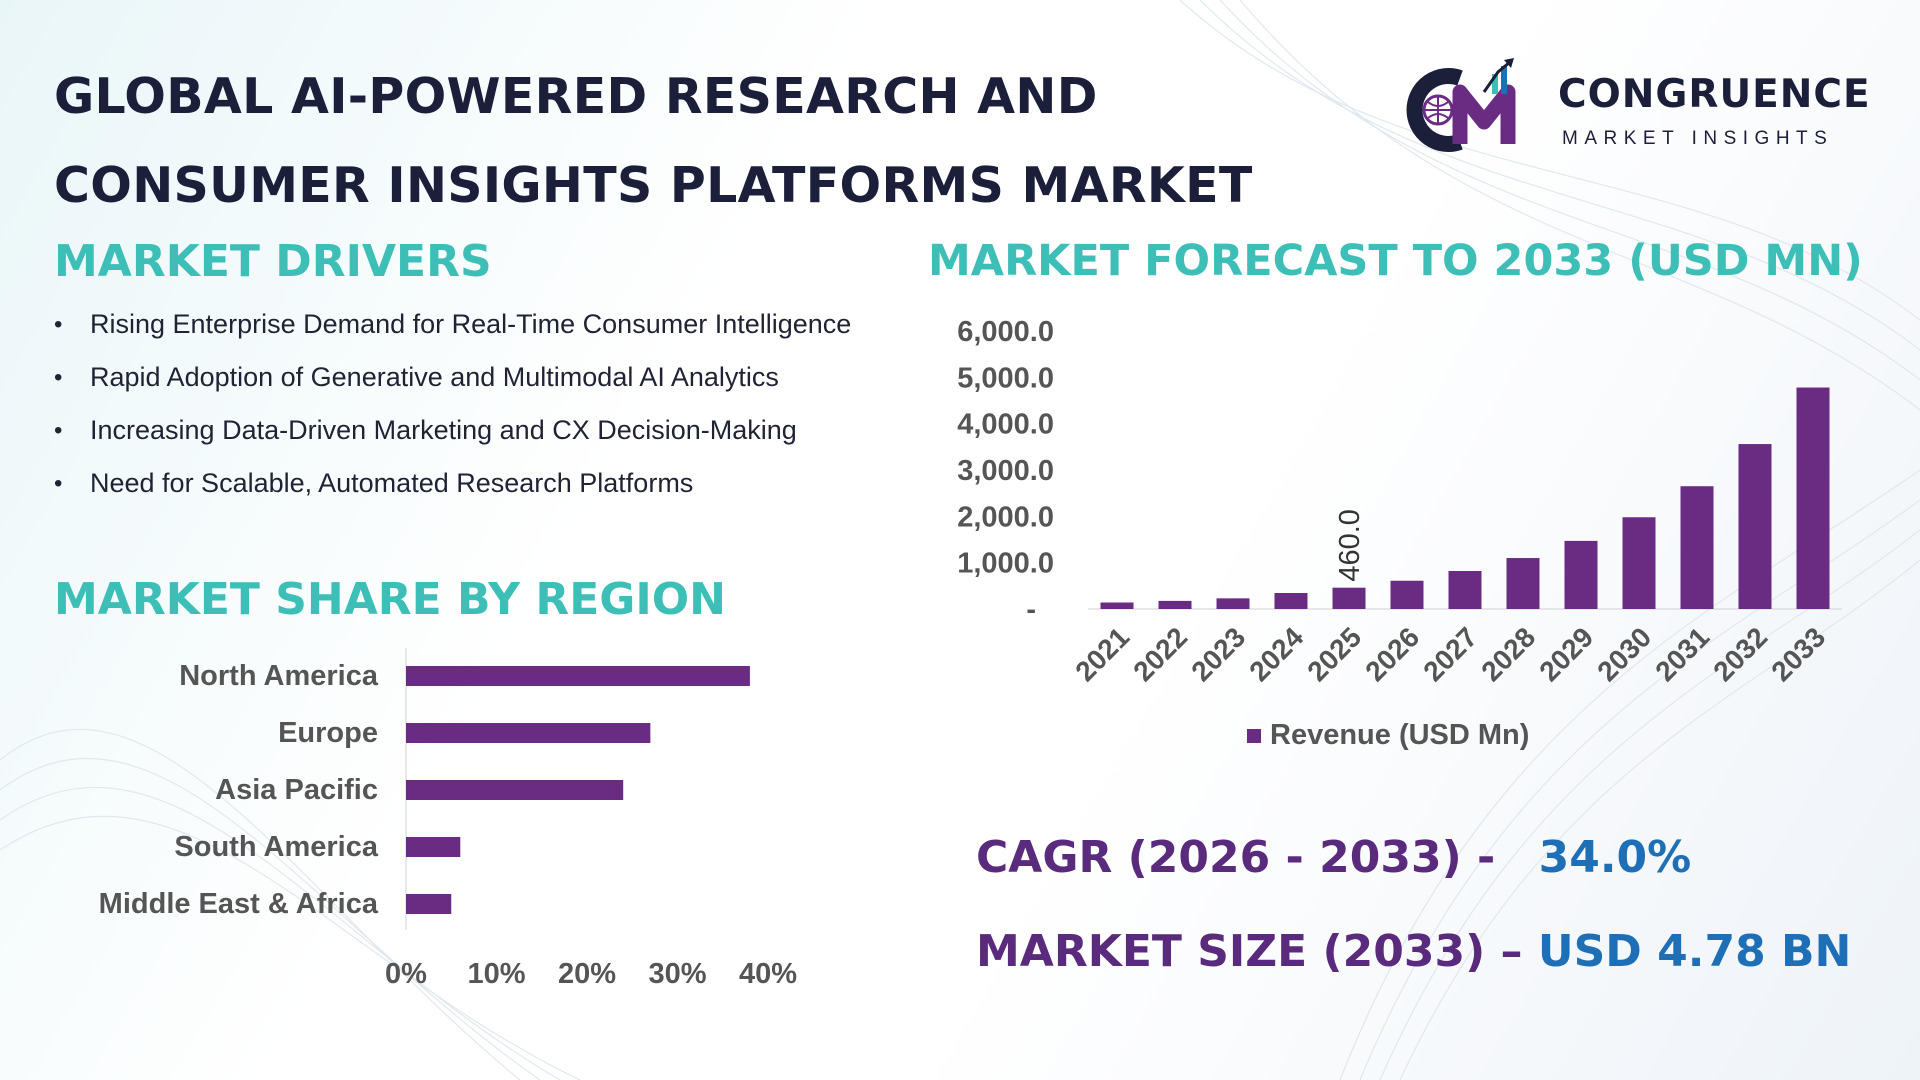  What do you see at coordinates (276, 847) in the screenshot?
I see `region-category-label: South America` at bounding box center [276, 847].